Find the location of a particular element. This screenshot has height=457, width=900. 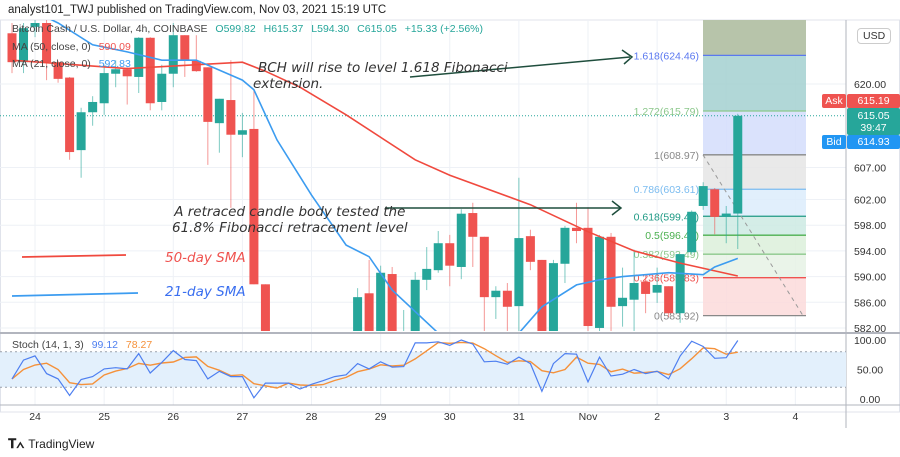

ohlc-change: +15.33 (+2.56%) is located at coordinates (444, 29).